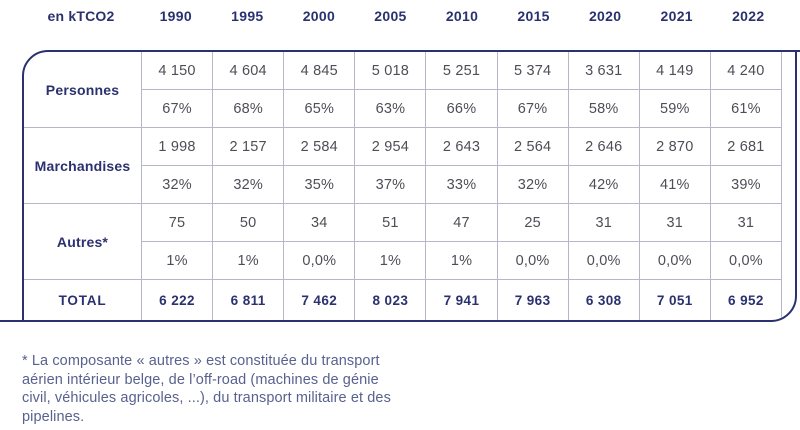 The height and width of the screenshot is (430, 800). What do you see at coordinates (604, 300) in the screenshot?
I see `total-2020: 6 308` at bounding box center [604, 300].